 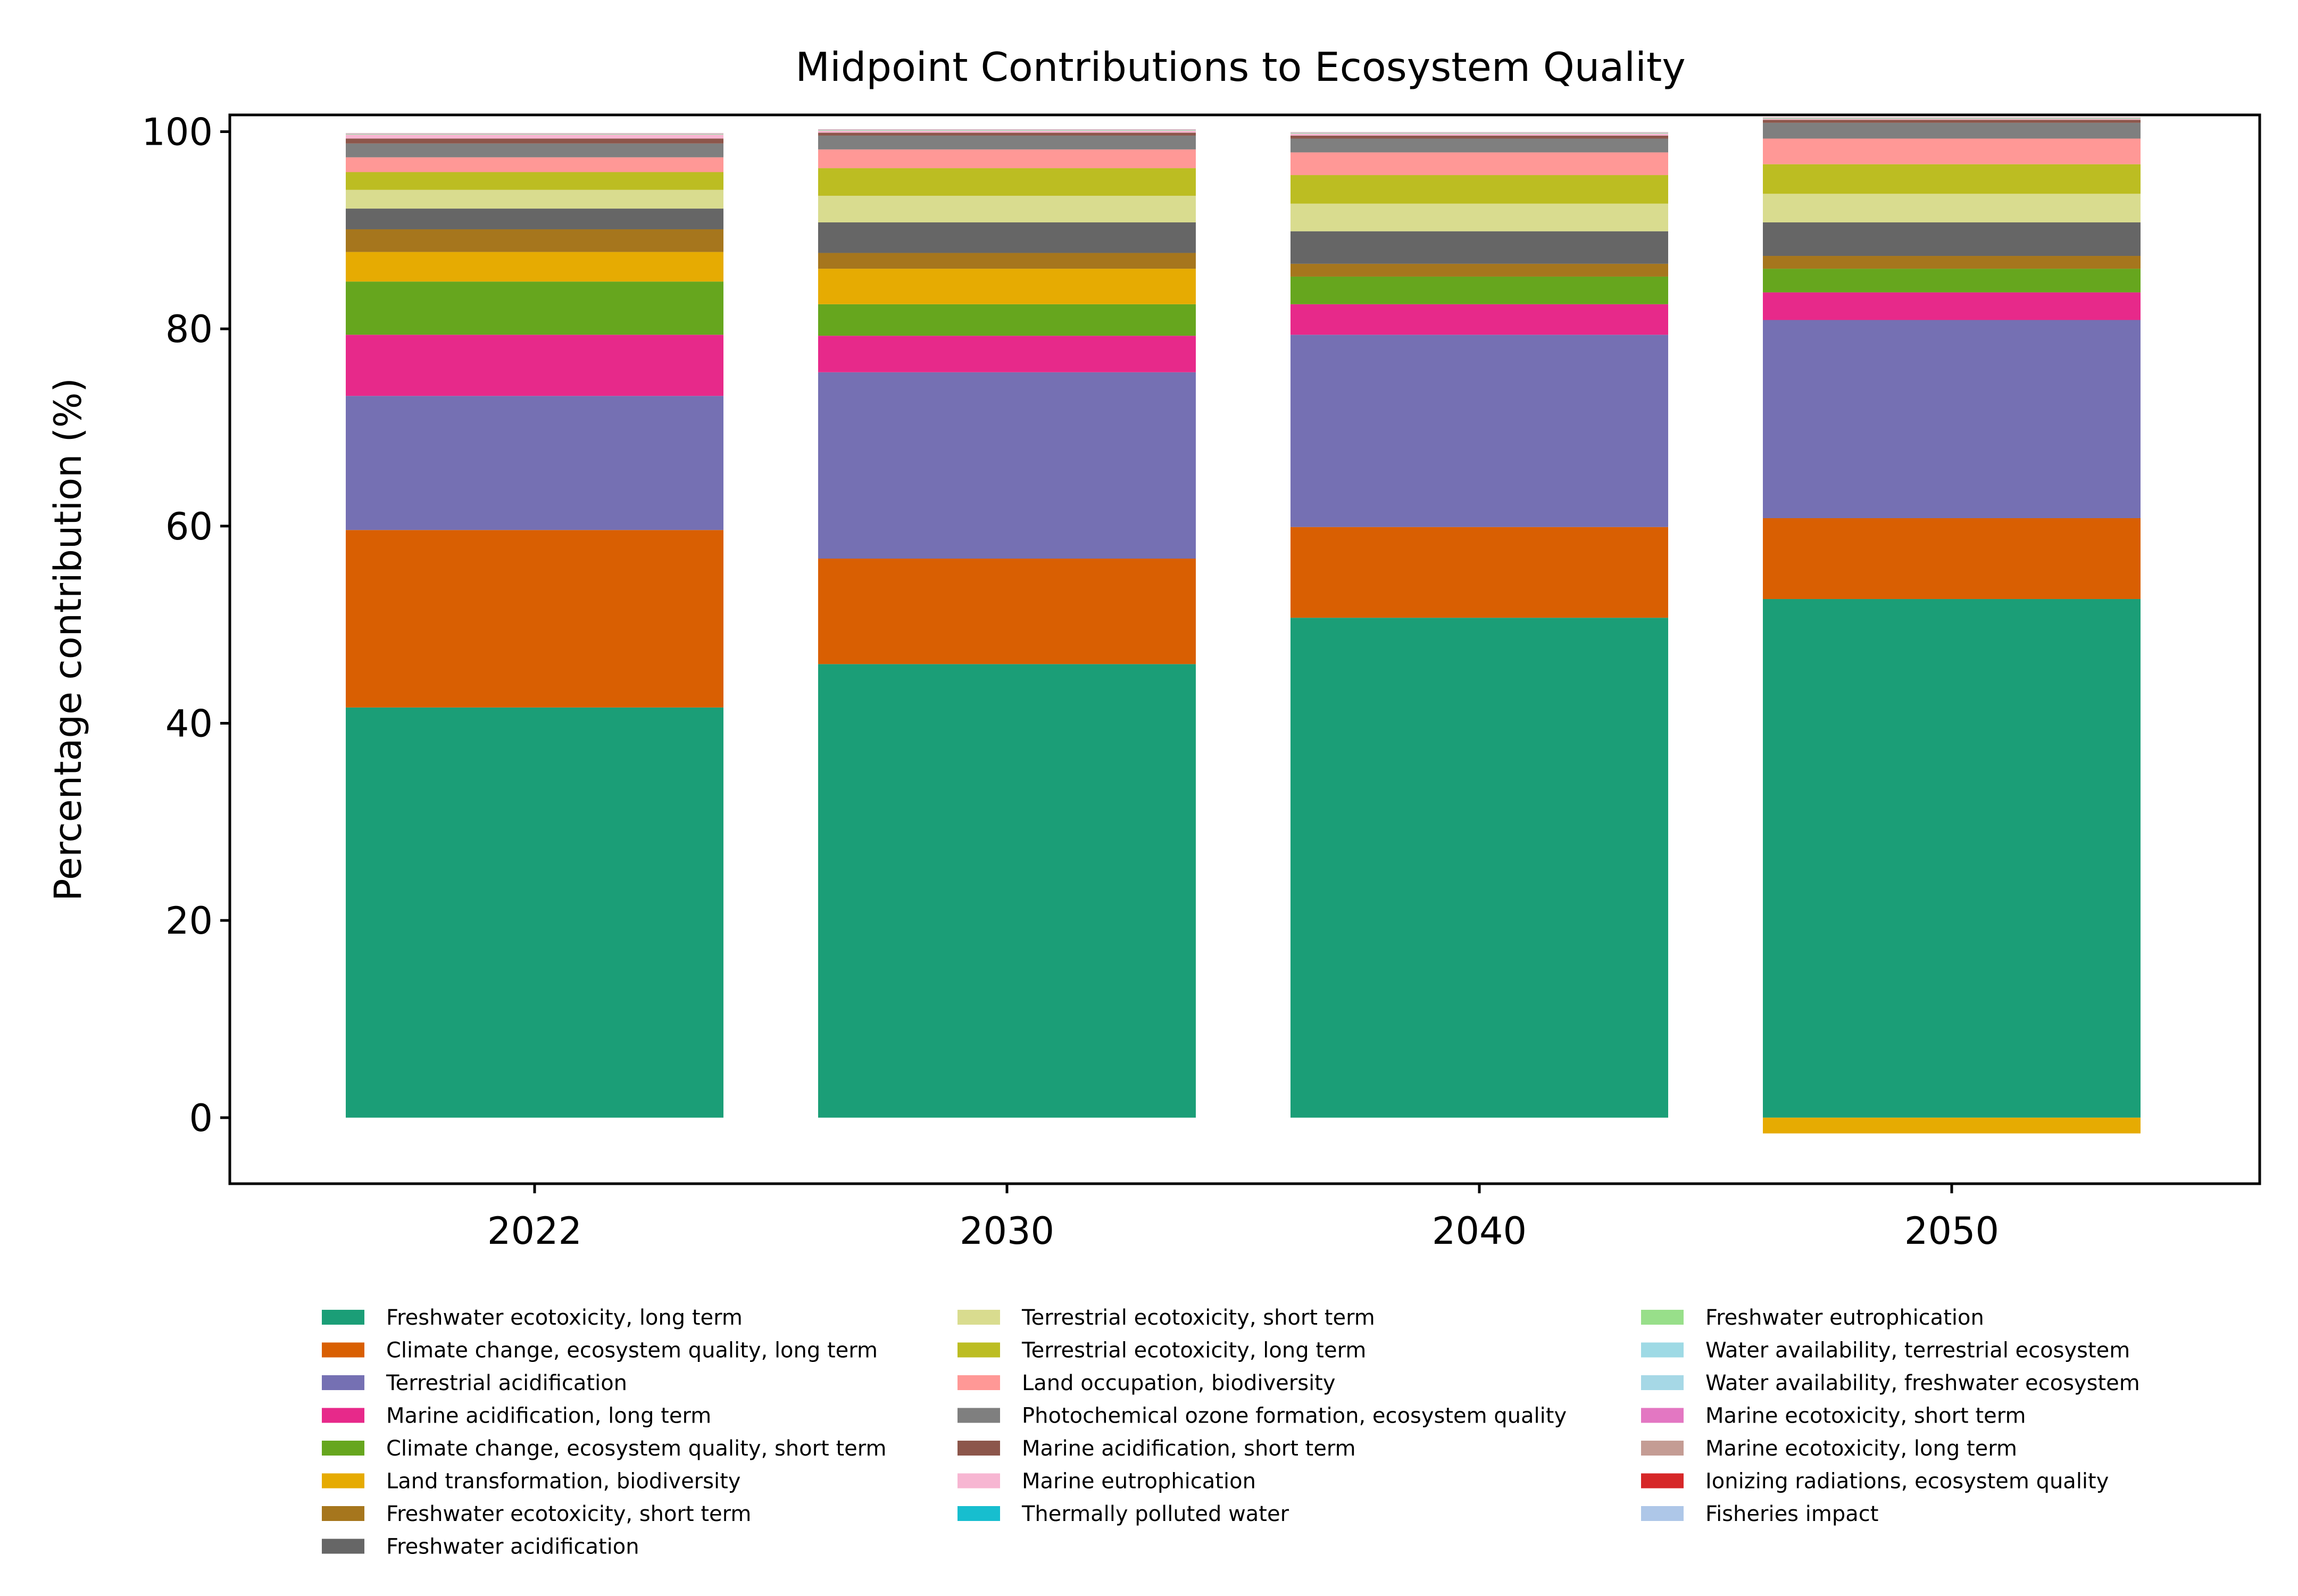 What do you see at coordinates (1479, 431) in the screenshot?
I see `bar-2040-terrestrial-acidification` at bounding box center [1479, 431].